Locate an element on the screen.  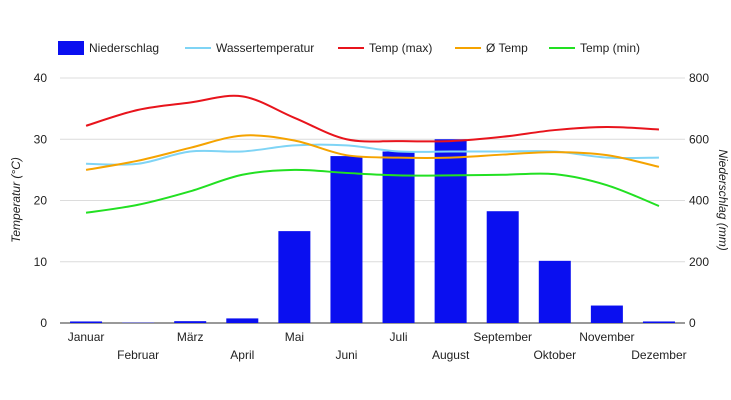
legend-label: Temp (max) is located at coordinates (400, 48).